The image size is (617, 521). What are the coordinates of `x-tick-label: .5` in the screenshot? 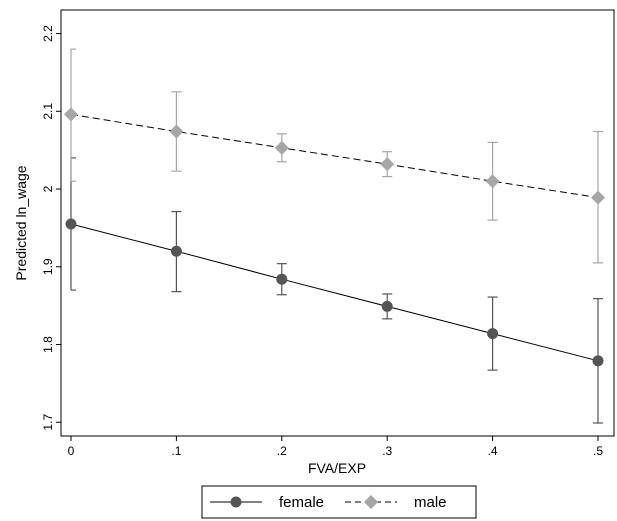 It's located at (598, 451).